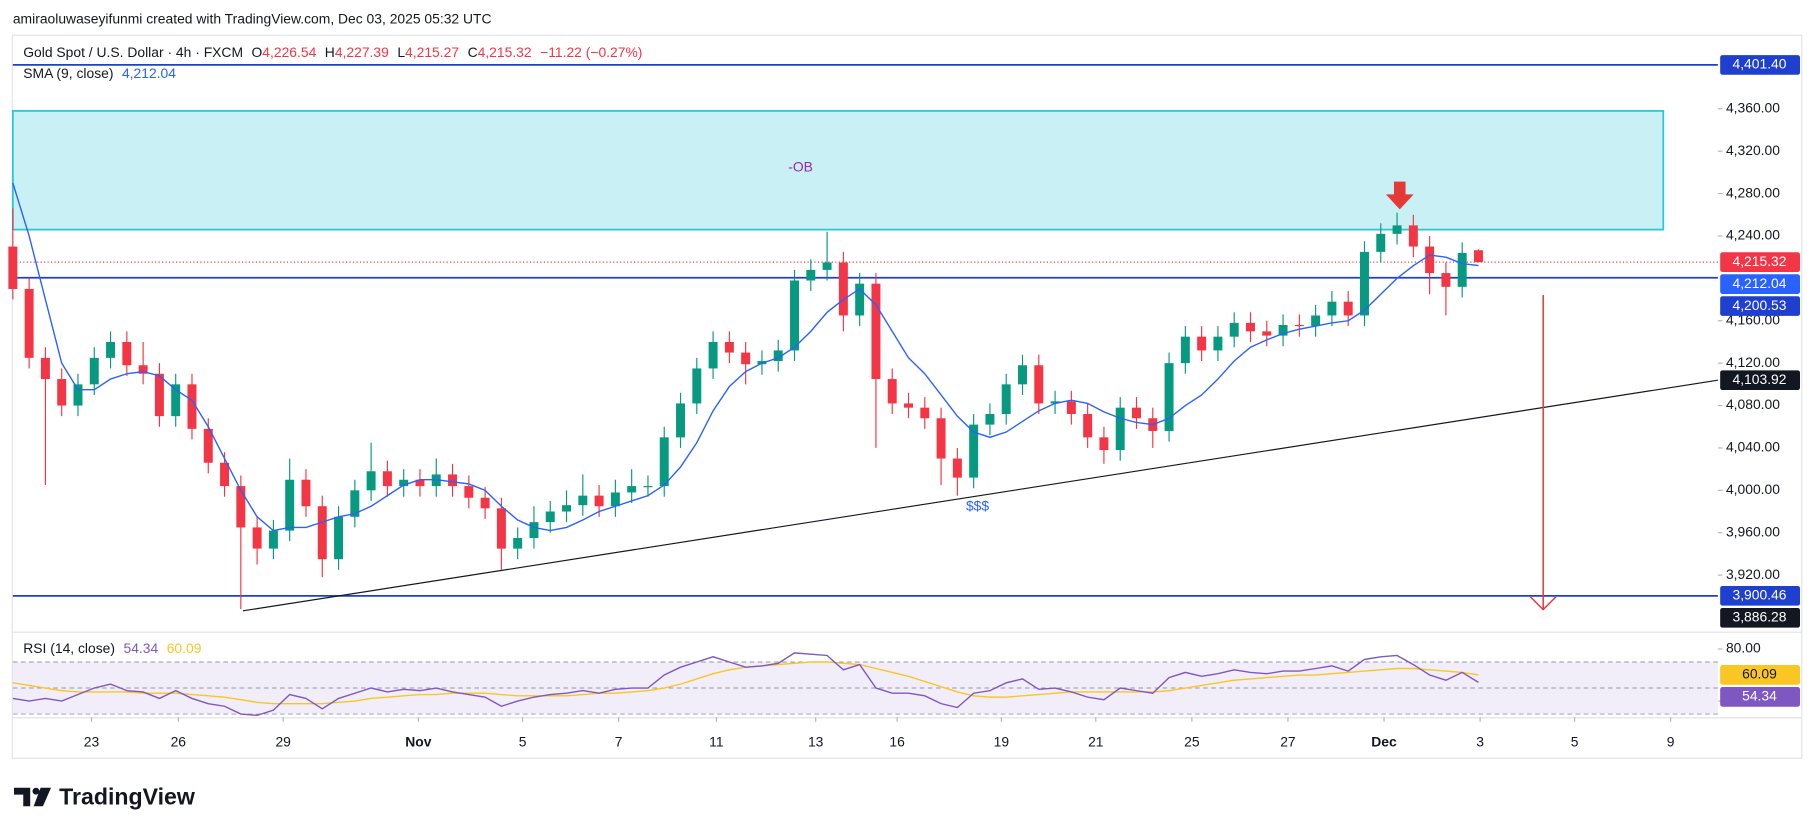 The width and height of the screenshot is (1814, 834). What do you see at coordinates (838, 170) in the screenshot?
I see `order-block-zone` at bounding box center [838, 170].